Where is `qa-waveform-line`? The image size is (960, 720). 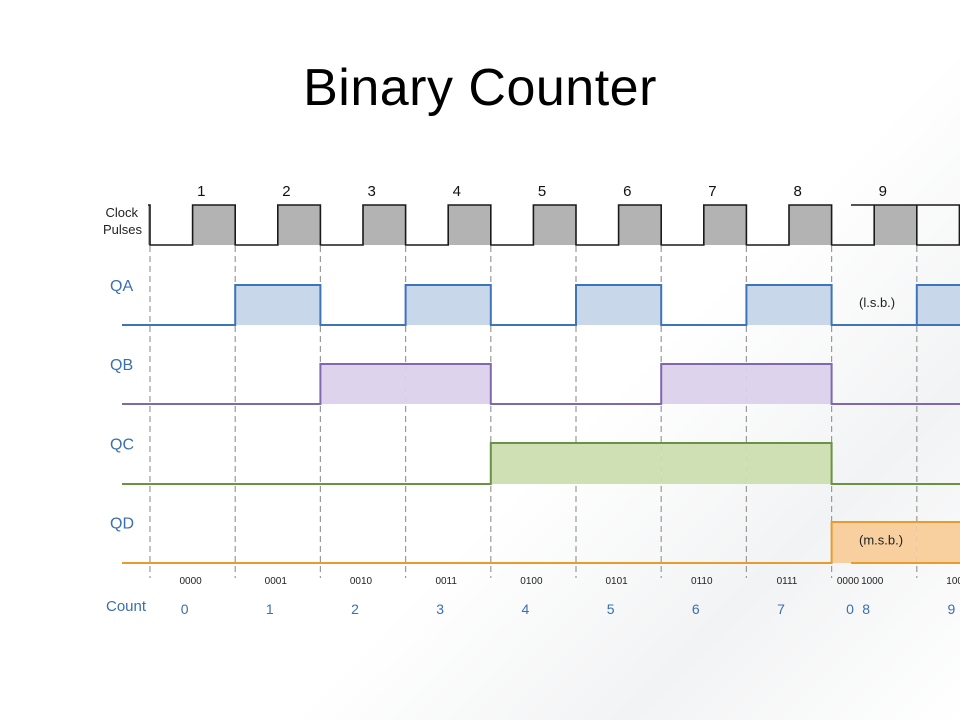 qa-waveform-line is located at coordinates (541, 305).